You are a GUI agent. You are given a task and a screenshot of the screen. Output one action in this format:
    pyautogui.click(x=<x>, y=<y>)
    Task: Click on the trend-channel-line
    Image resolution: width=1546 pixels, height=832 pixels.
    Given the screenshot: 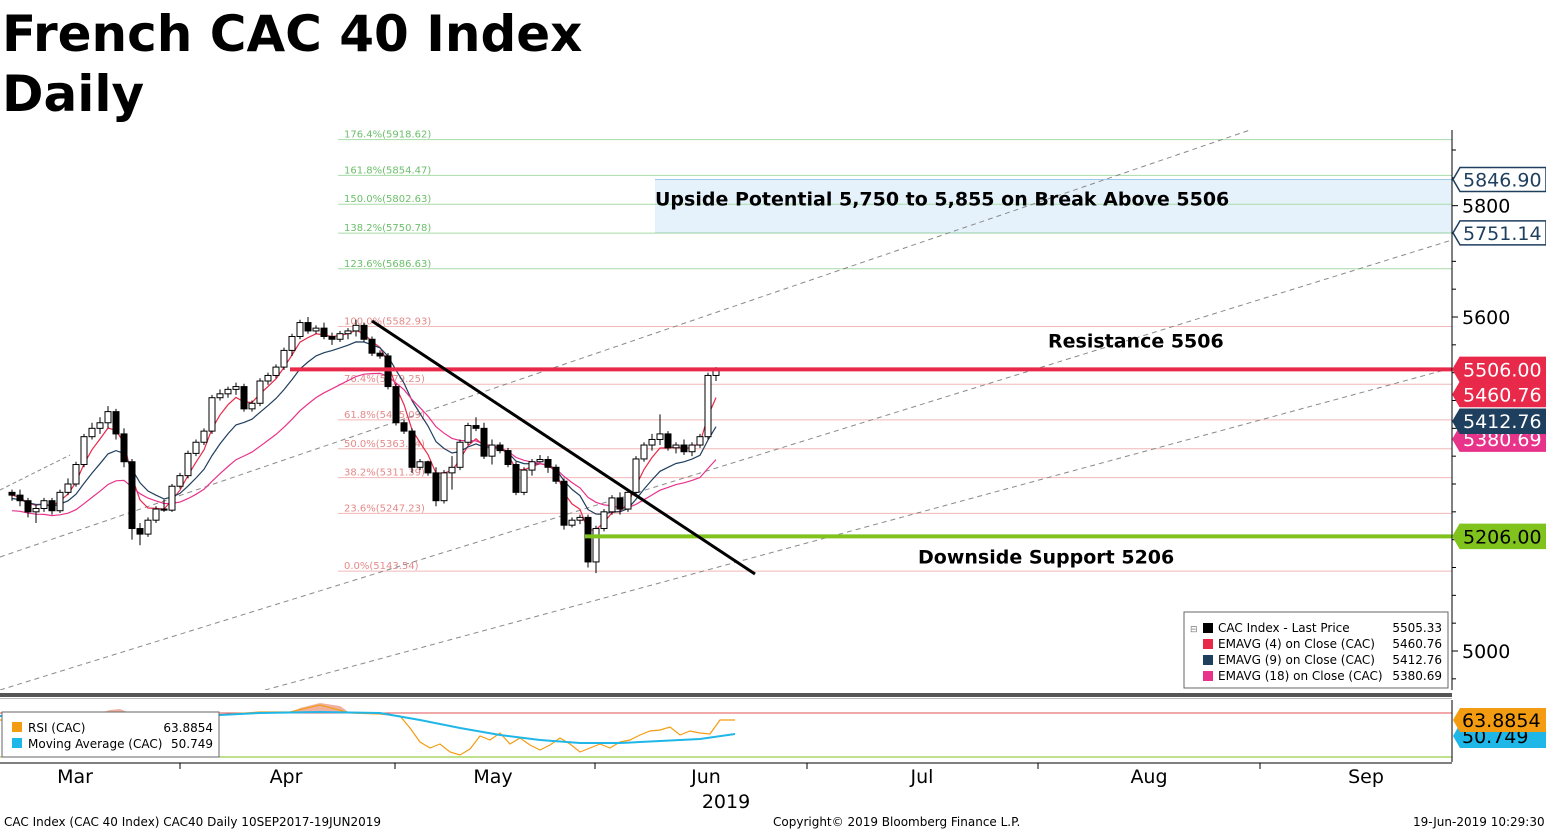 What is the action you would take?
    pyautogui.click(x=35, y=472)
    